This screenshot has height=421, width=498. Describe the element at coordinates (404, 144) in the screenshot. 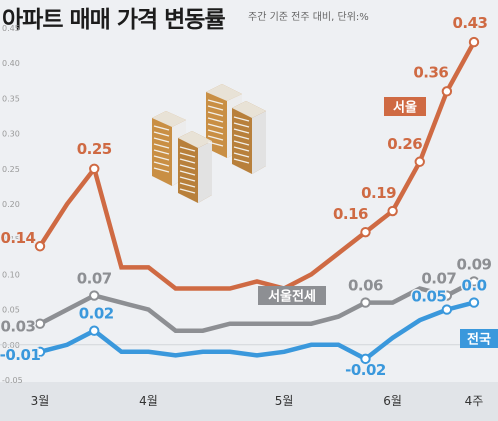

I see `data-label: 0.26` at that location.